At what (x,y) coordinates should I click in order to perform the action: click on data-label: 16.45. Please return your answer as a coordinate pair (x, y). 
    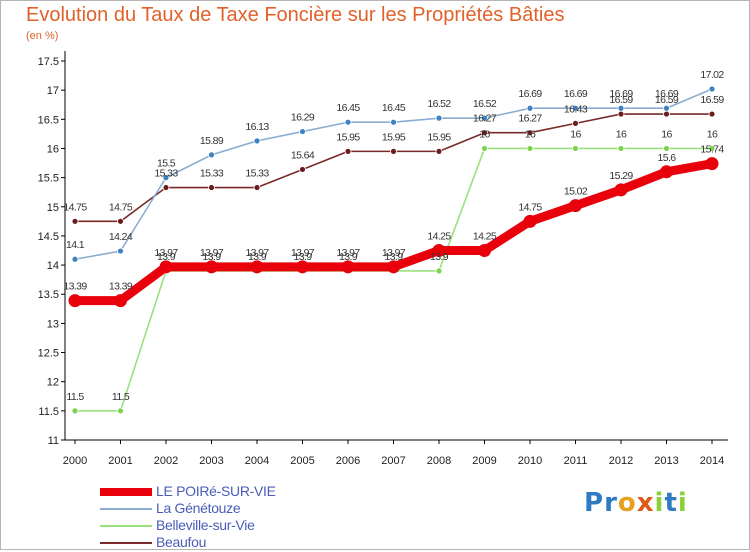
    Looking at the image, I should click on (394, 108).